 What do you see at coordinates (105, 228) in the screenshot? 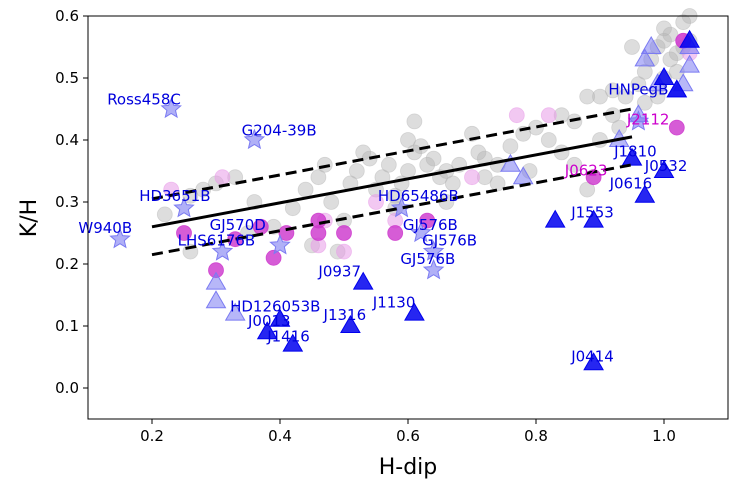
I see `annotation-label: W940B` at bounding box center [105, 228].